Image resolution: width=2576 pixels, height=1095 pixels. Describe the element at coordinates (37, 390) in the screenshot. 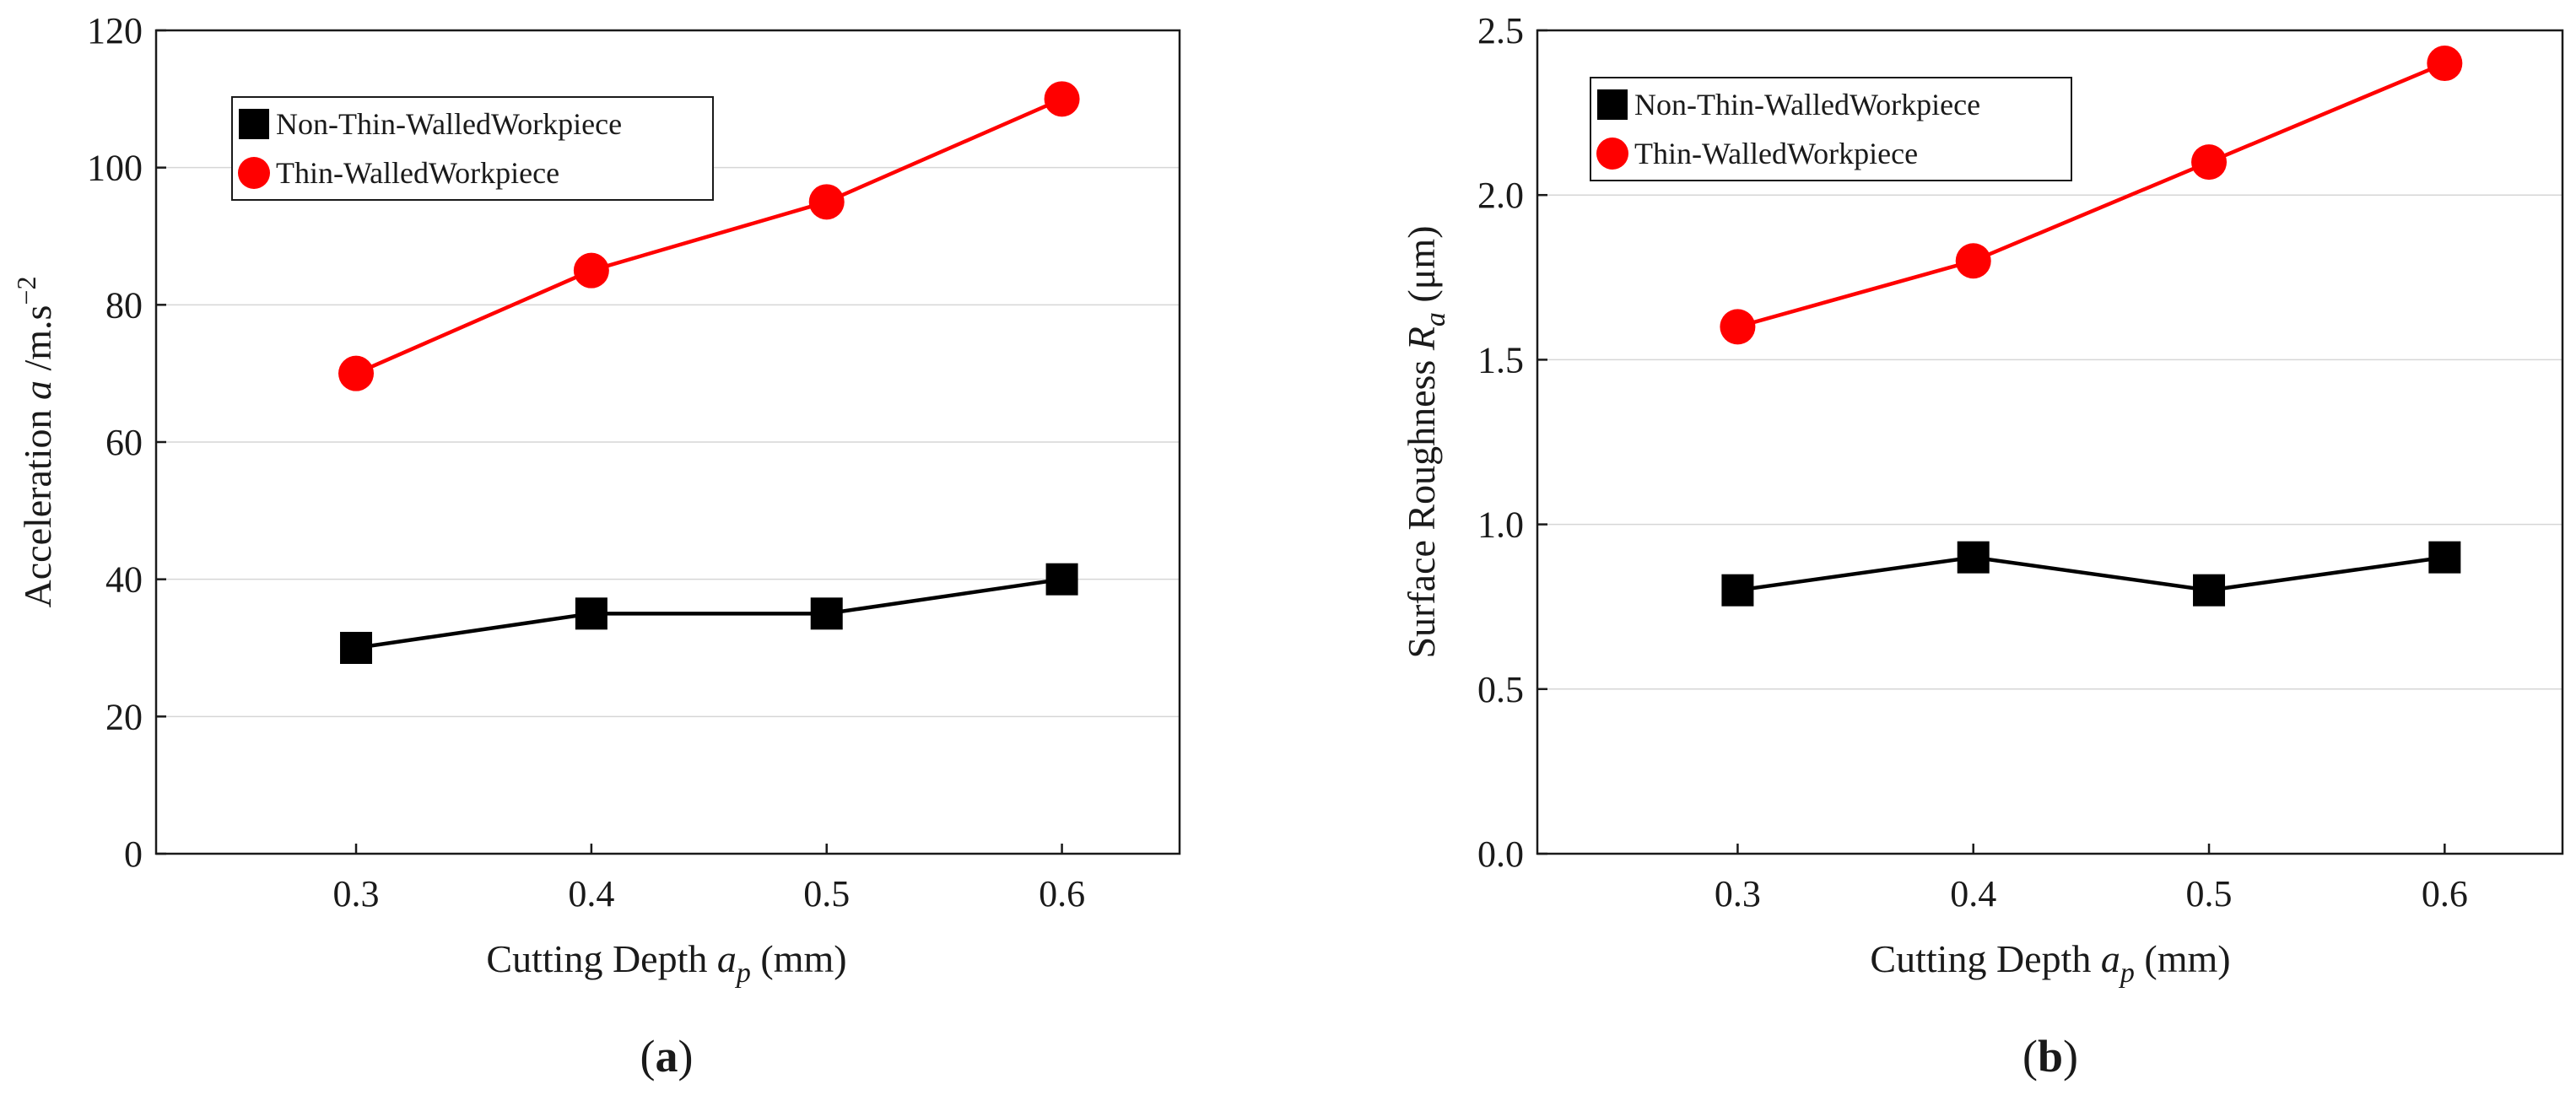

I see `y-axis-title-var: a` at that location.